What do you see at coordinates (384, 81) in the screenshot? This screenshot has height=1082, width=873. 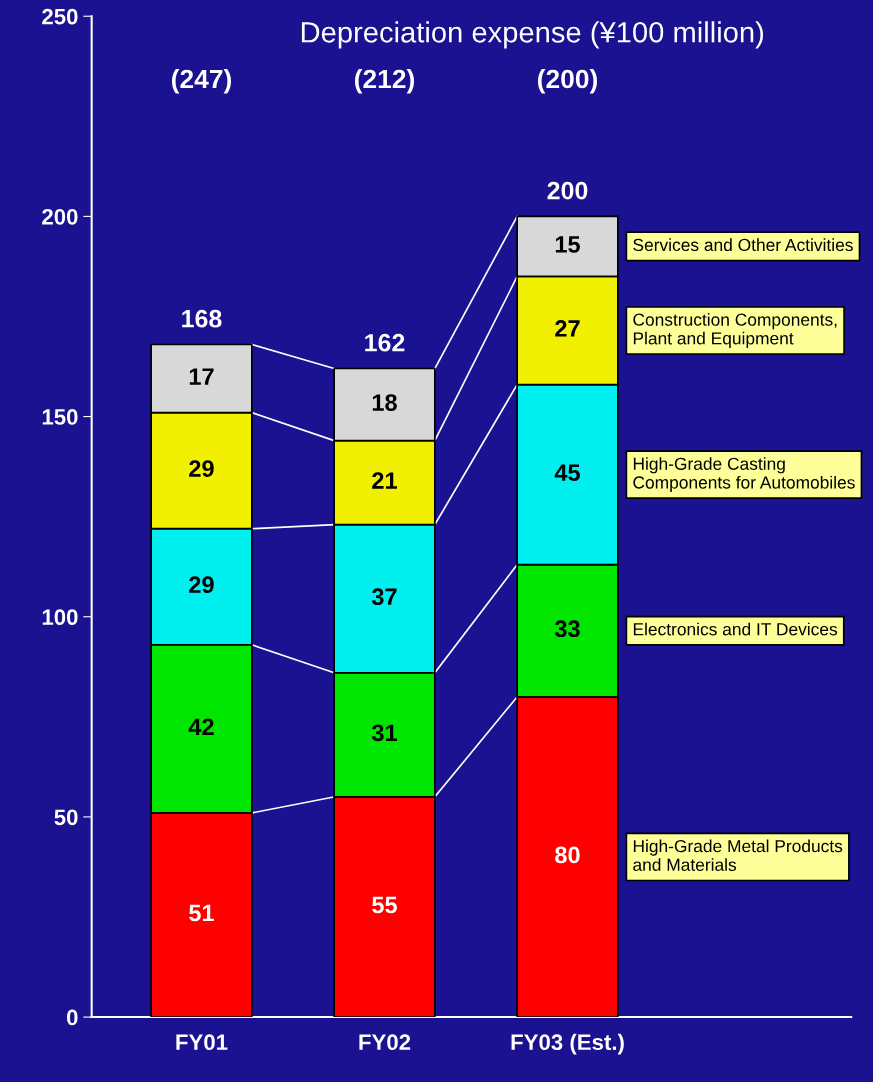 I see `annotation: (212)` at bounding box center [384, 81].